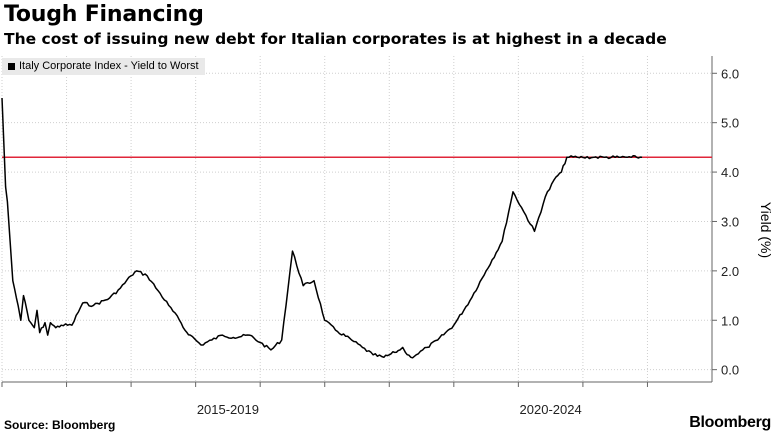  What do you see at coordinates (60, 425) in the screenshot?
I see `source-note: Source: Bloomberg` at bounding box center [60, 425].